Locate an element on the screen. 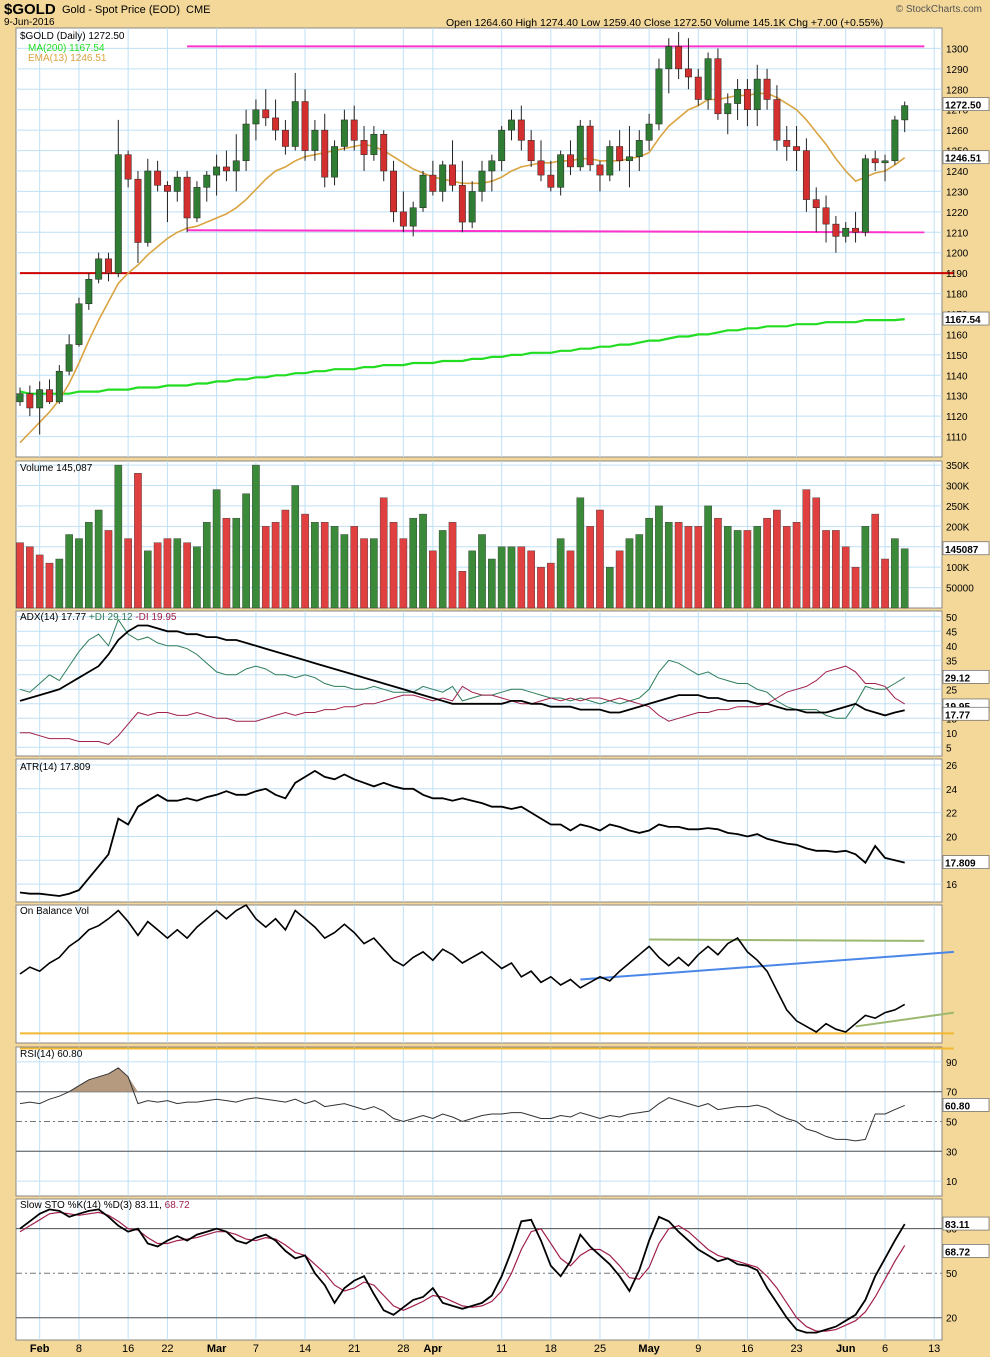  x-tick-label: 6 is located at coordinates (885, 1349).